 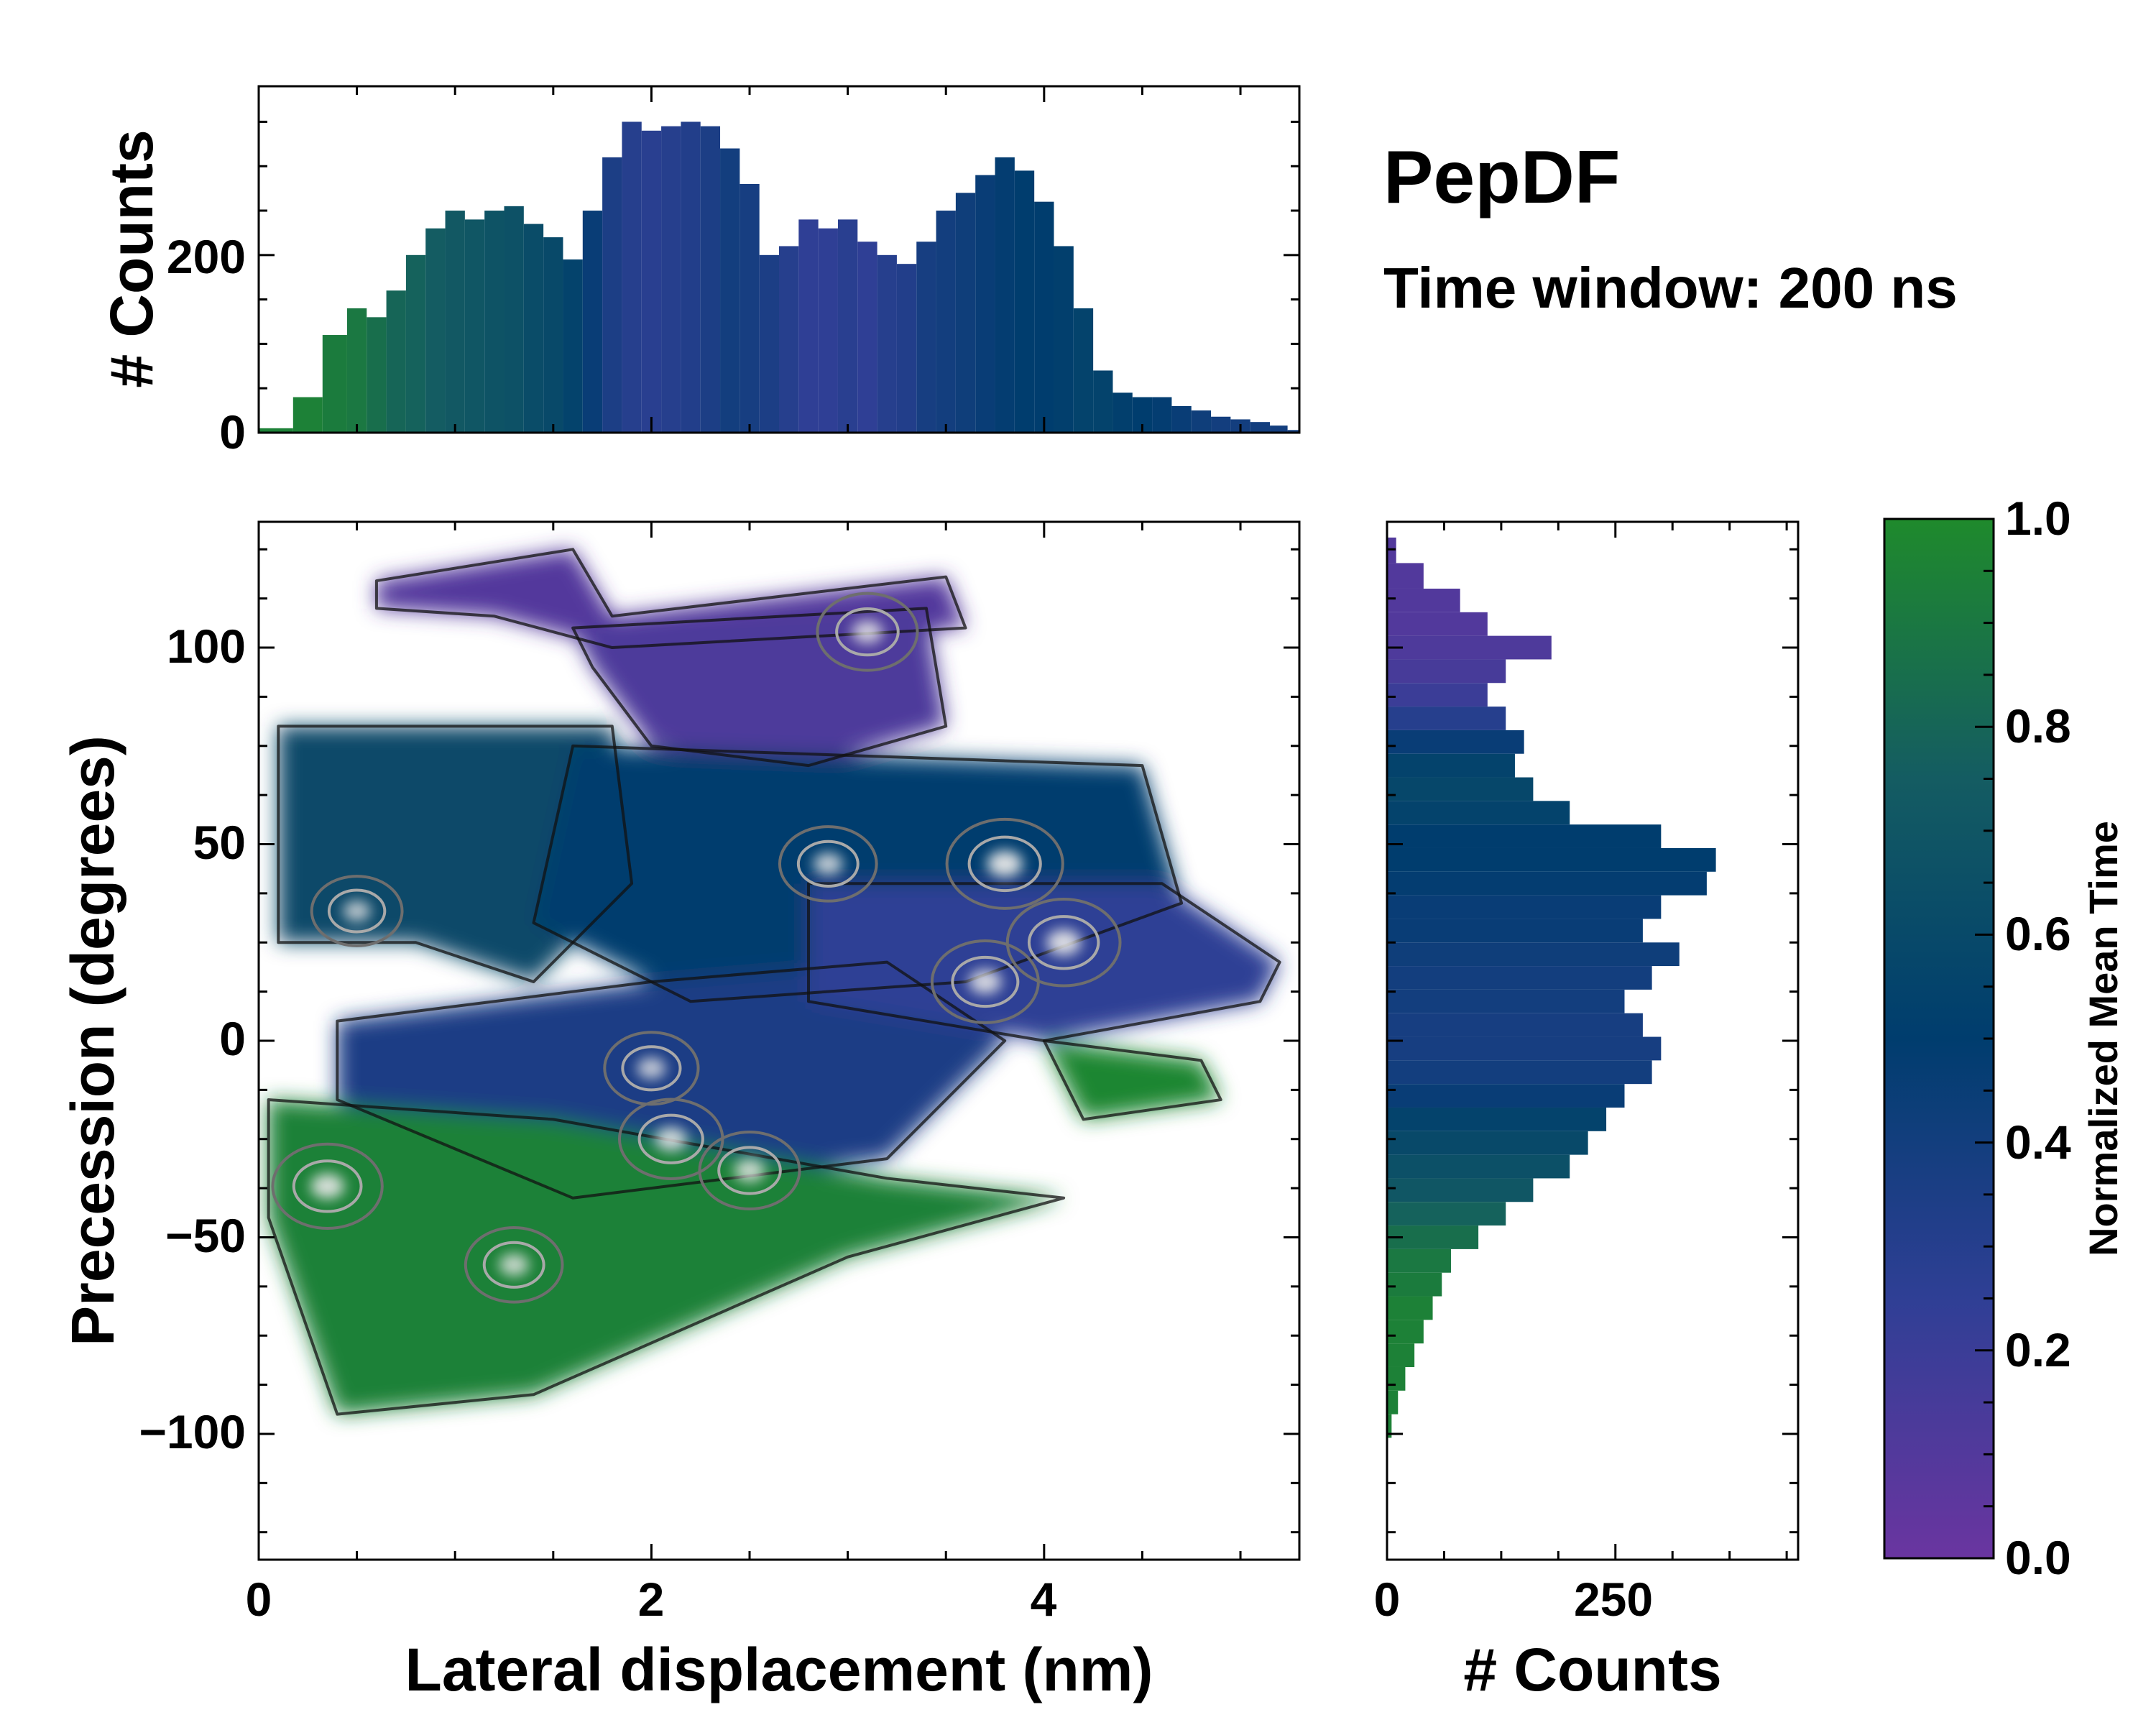 I want to click on right-xtick-label-0: 0, so click(x=1387, y=1599).